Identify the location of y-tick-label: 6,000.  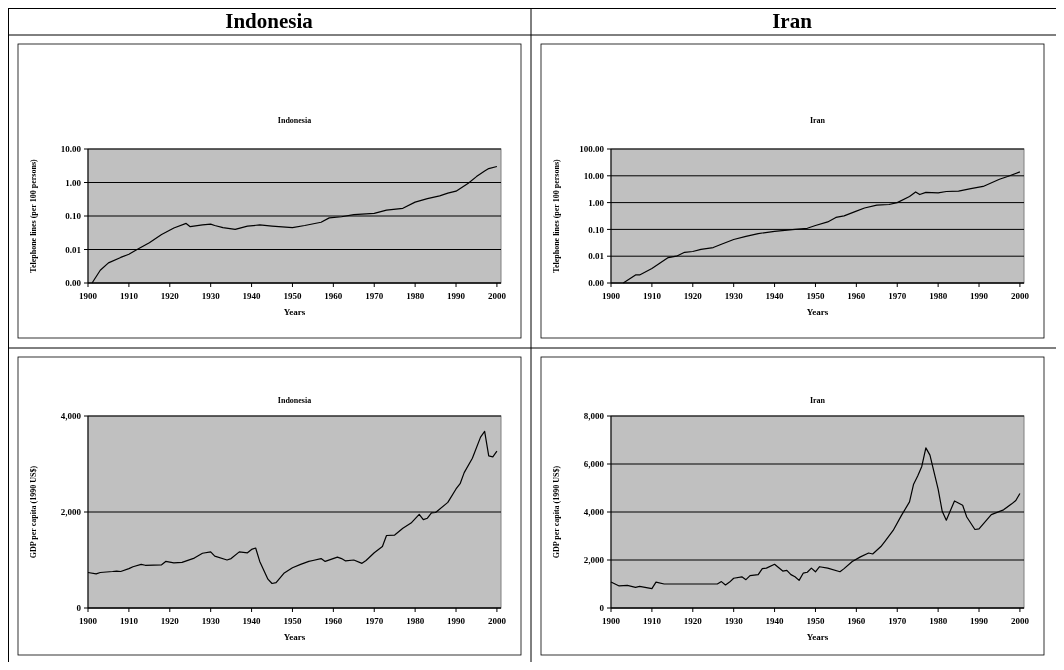
(594, 464).